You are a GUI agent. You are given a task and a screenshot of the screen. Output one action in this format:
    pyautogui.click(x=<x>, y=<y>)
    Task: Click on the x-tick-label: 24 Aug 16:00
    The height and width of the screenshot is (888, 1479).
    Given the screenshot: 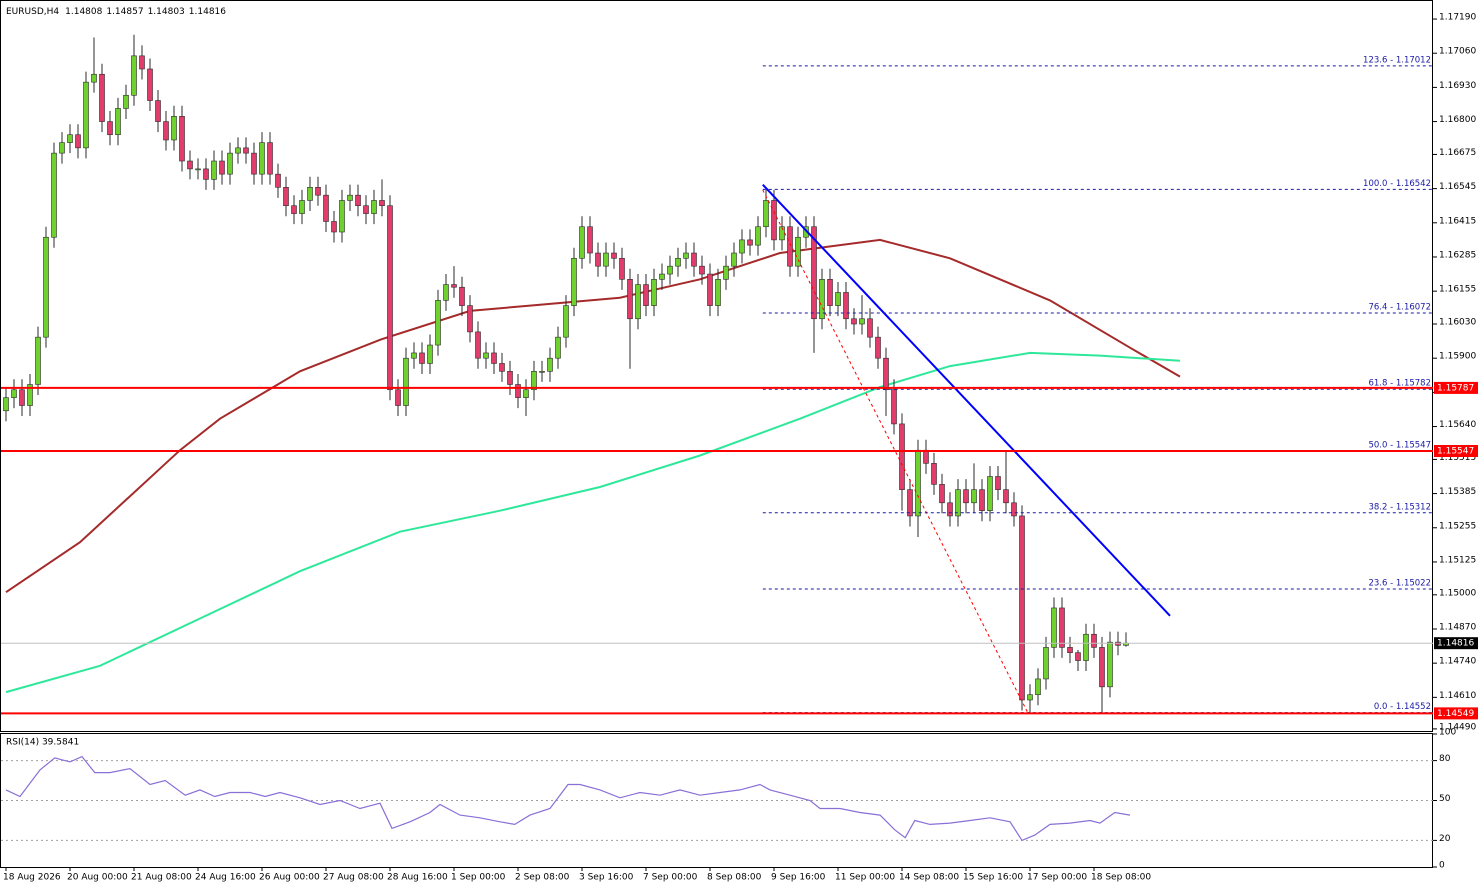 What is the action you would take?
    pyautogui.click(x=225, y=878)
    